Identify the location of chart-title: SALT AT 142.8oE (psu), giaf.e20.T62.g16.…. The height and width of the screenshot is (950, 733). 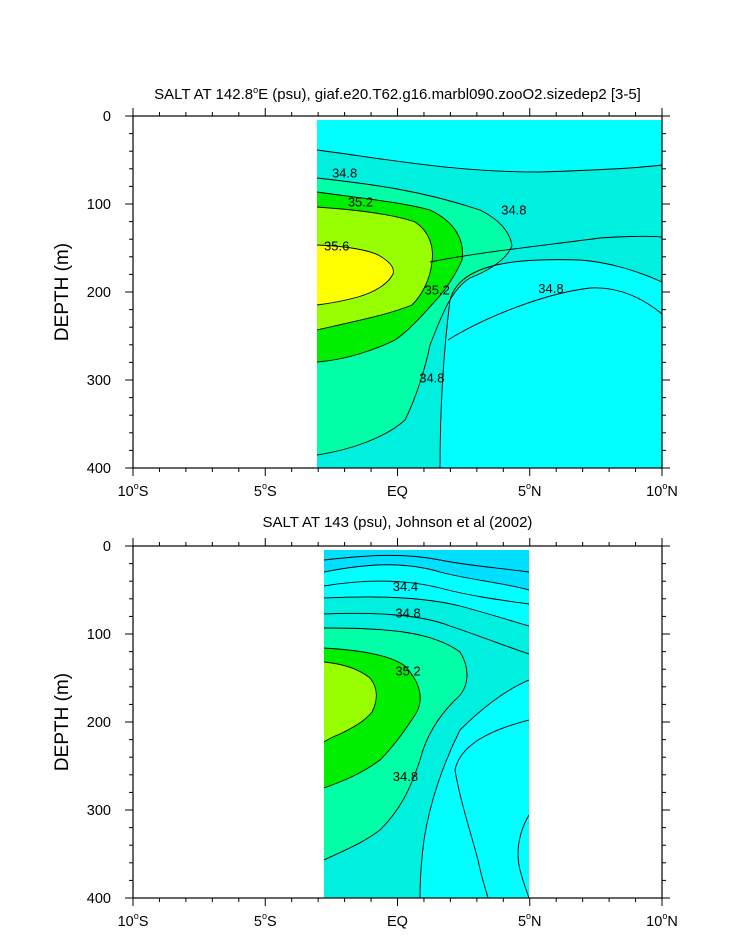
(397, 94).